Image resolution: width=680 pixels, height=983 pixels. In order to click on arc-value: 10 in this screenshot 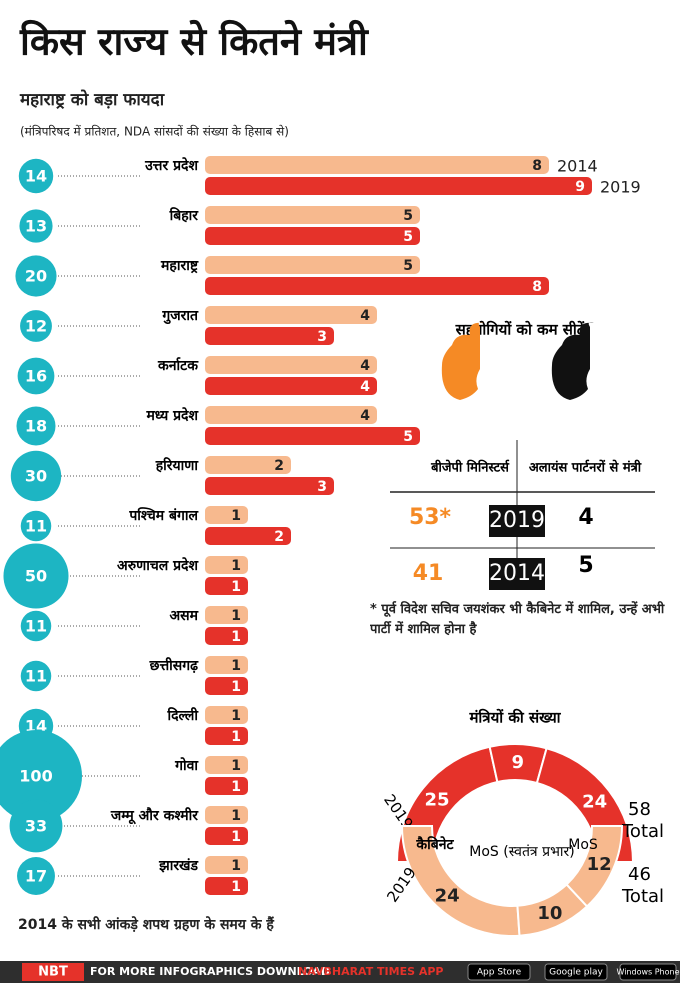, I will do `click(549, 913)`.